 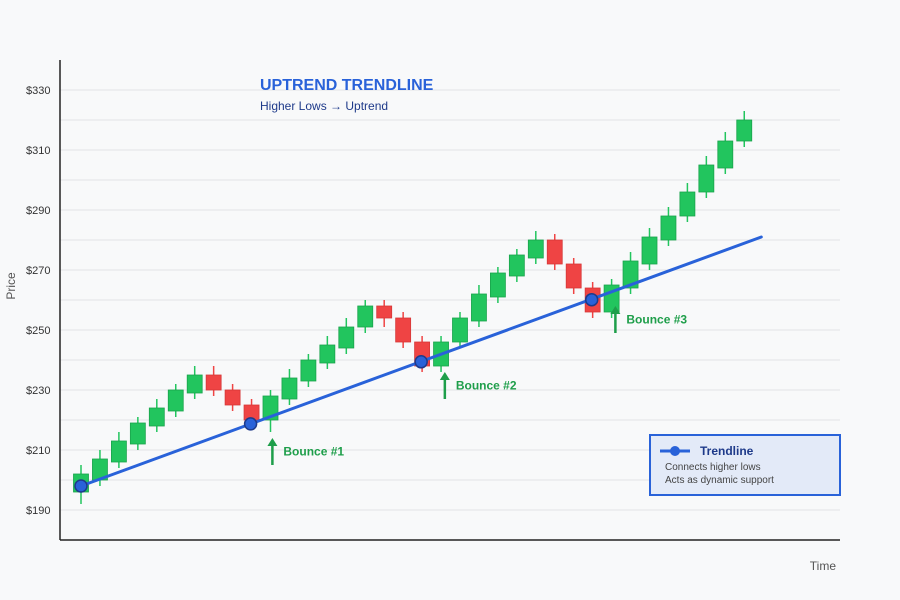 What do you see at coordinates (727, 451) in the screenshot?
I see `legend-title: Trendline` at bounding box center [727, 451].